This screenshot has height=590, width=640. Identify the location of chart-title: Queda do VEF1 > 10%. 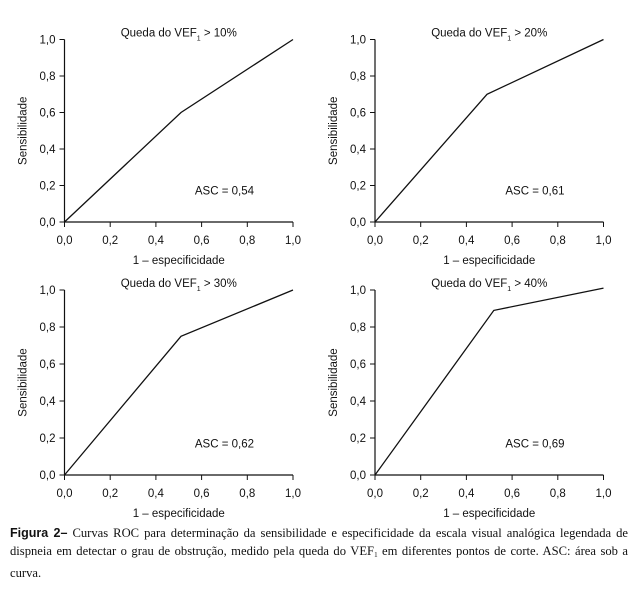
(179, 35).